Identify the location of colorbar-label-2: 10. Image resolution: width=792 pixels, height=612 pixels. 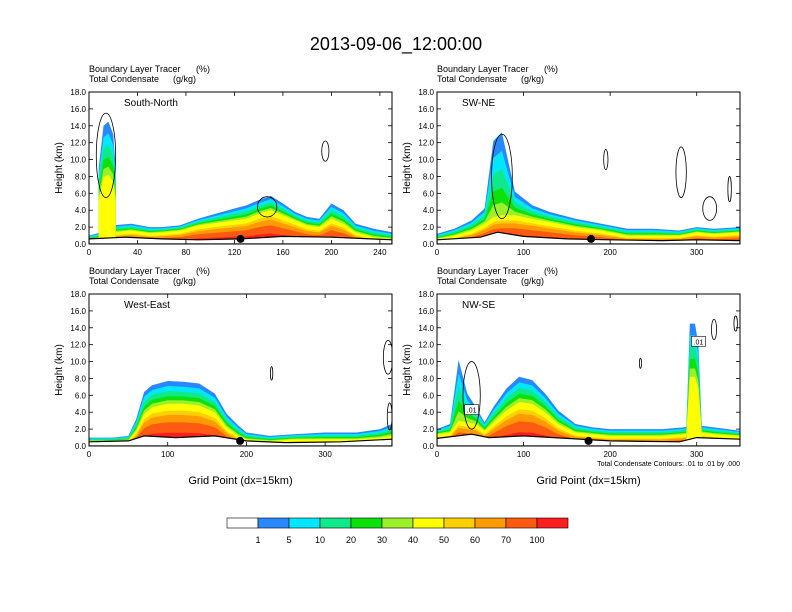
(320, 540).